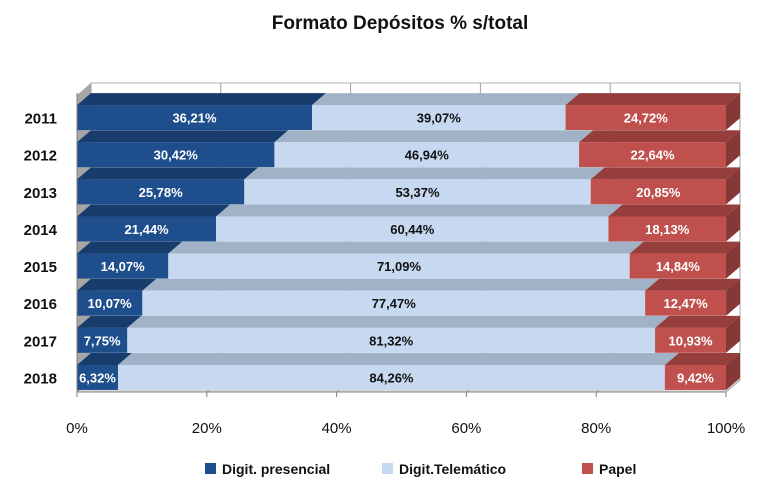  I want to click on data-label: 7,75%, so click(102, 340).